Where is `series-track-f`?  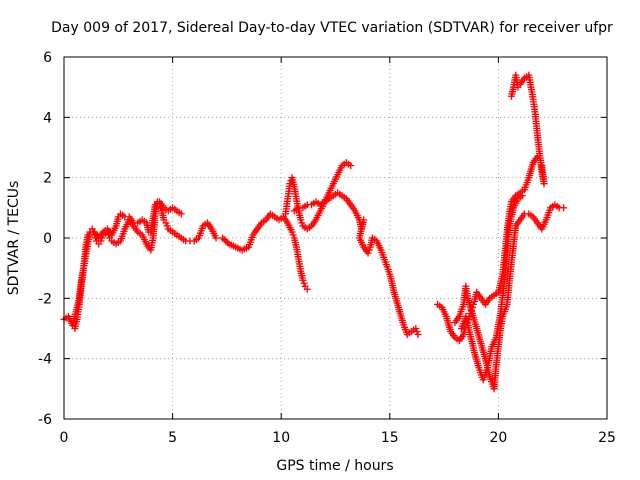 series-track-f is located at coordinates (487, 249).